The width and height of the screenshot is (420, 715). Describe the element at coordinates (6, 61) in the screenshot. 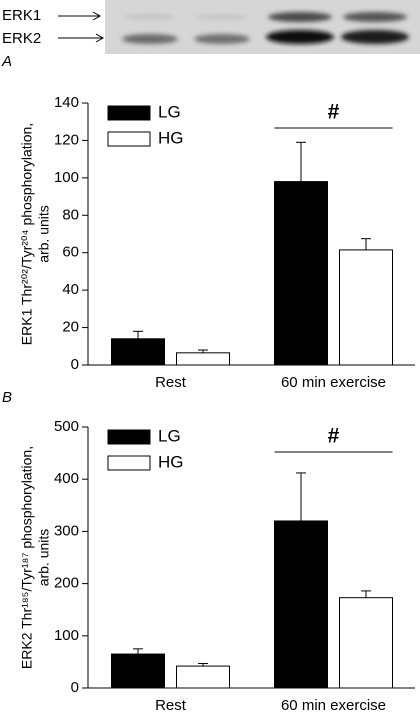

I see `panel-label: A` at that location.